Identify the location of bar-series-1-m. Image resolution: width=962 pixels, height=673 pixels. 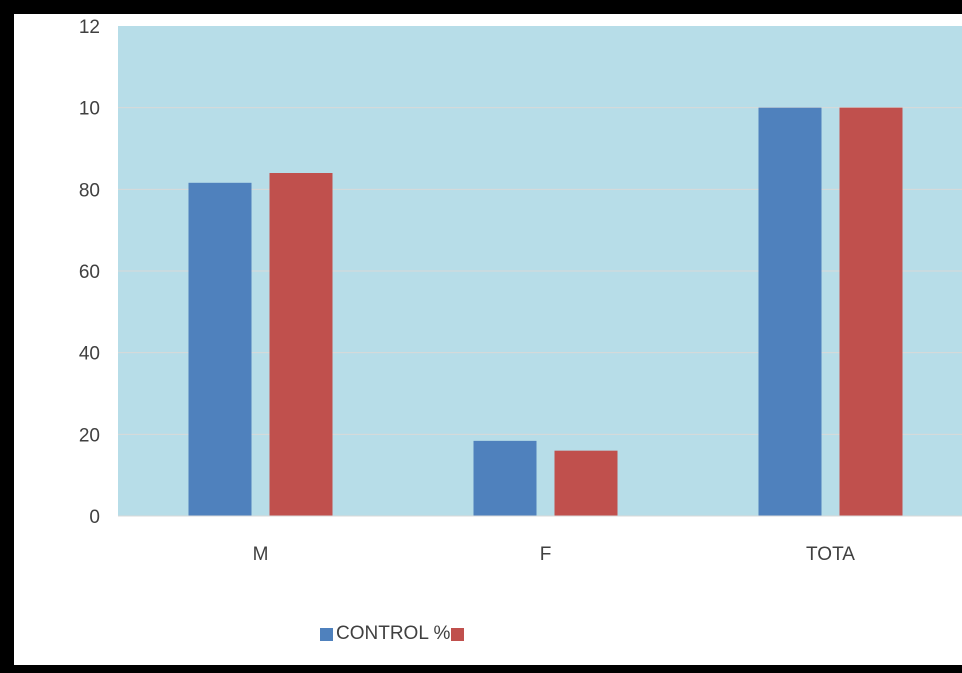
(220, 349).